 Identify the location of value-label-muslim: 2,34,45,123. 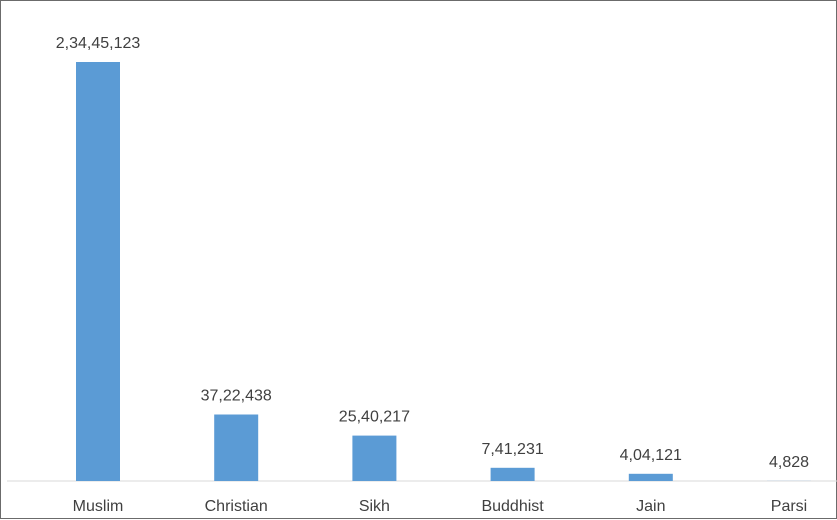
(98, 43).